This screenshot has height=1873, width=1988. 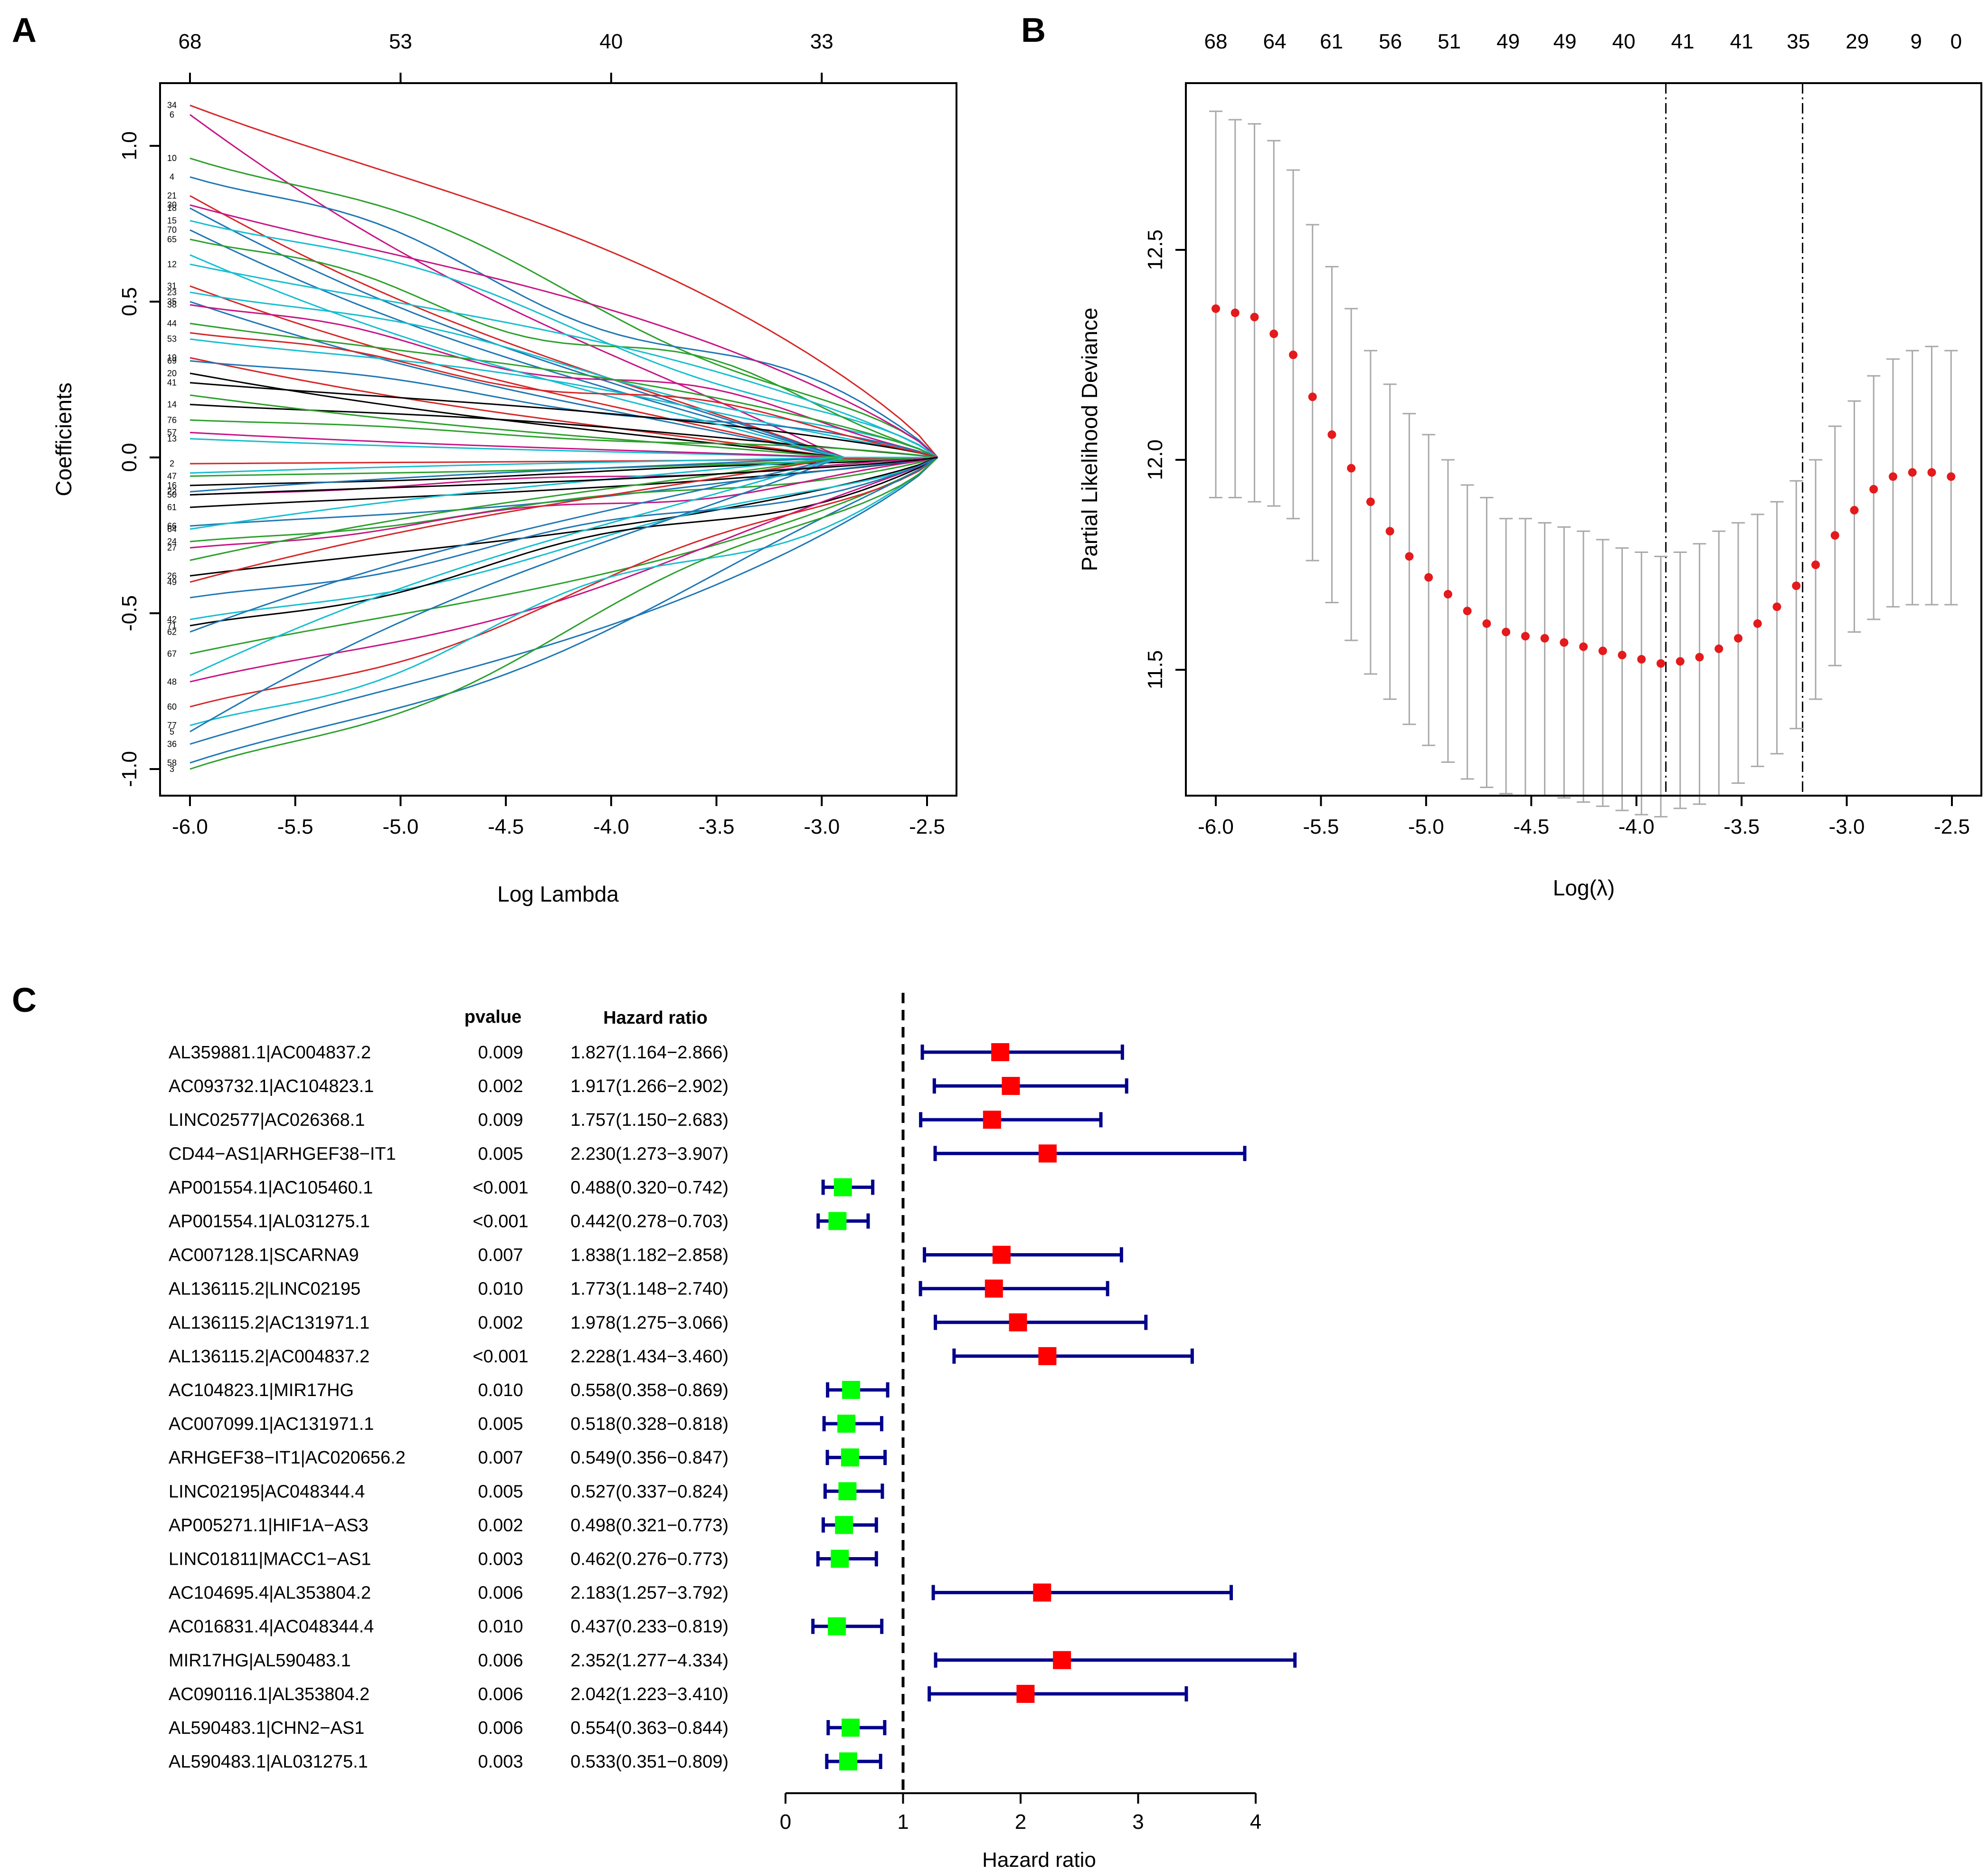 I want to click on coefficient-line-label: 38, so click(x=172, y=305).